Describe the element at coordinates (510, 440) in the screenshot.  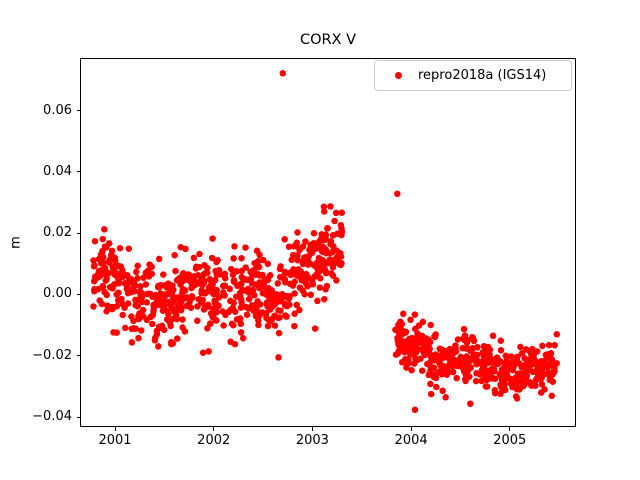
I see `x-tick-label: 2005` at that location.